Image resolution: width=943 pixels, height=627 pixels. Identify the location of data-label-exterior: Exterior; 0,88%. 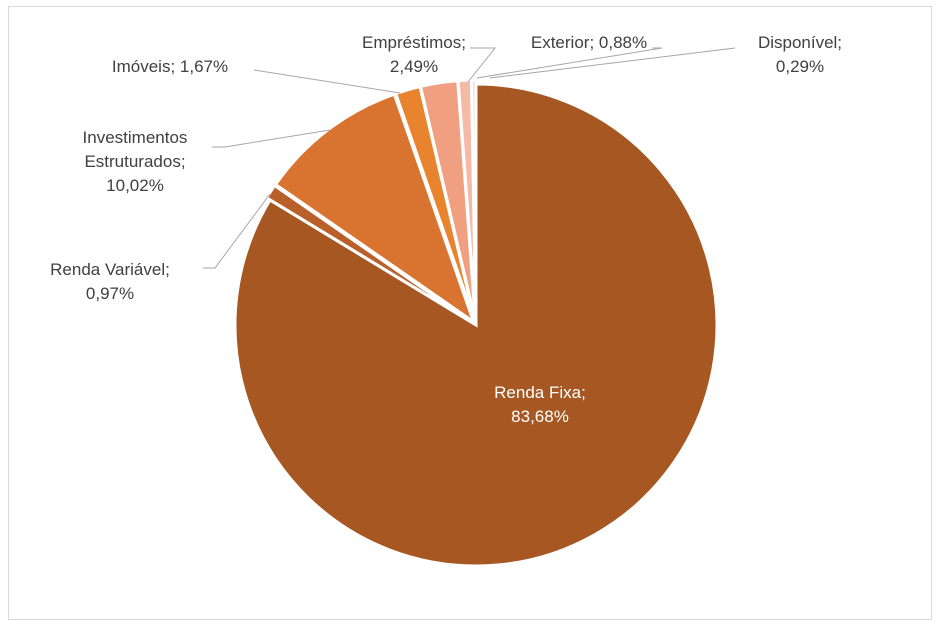
(589, 42).